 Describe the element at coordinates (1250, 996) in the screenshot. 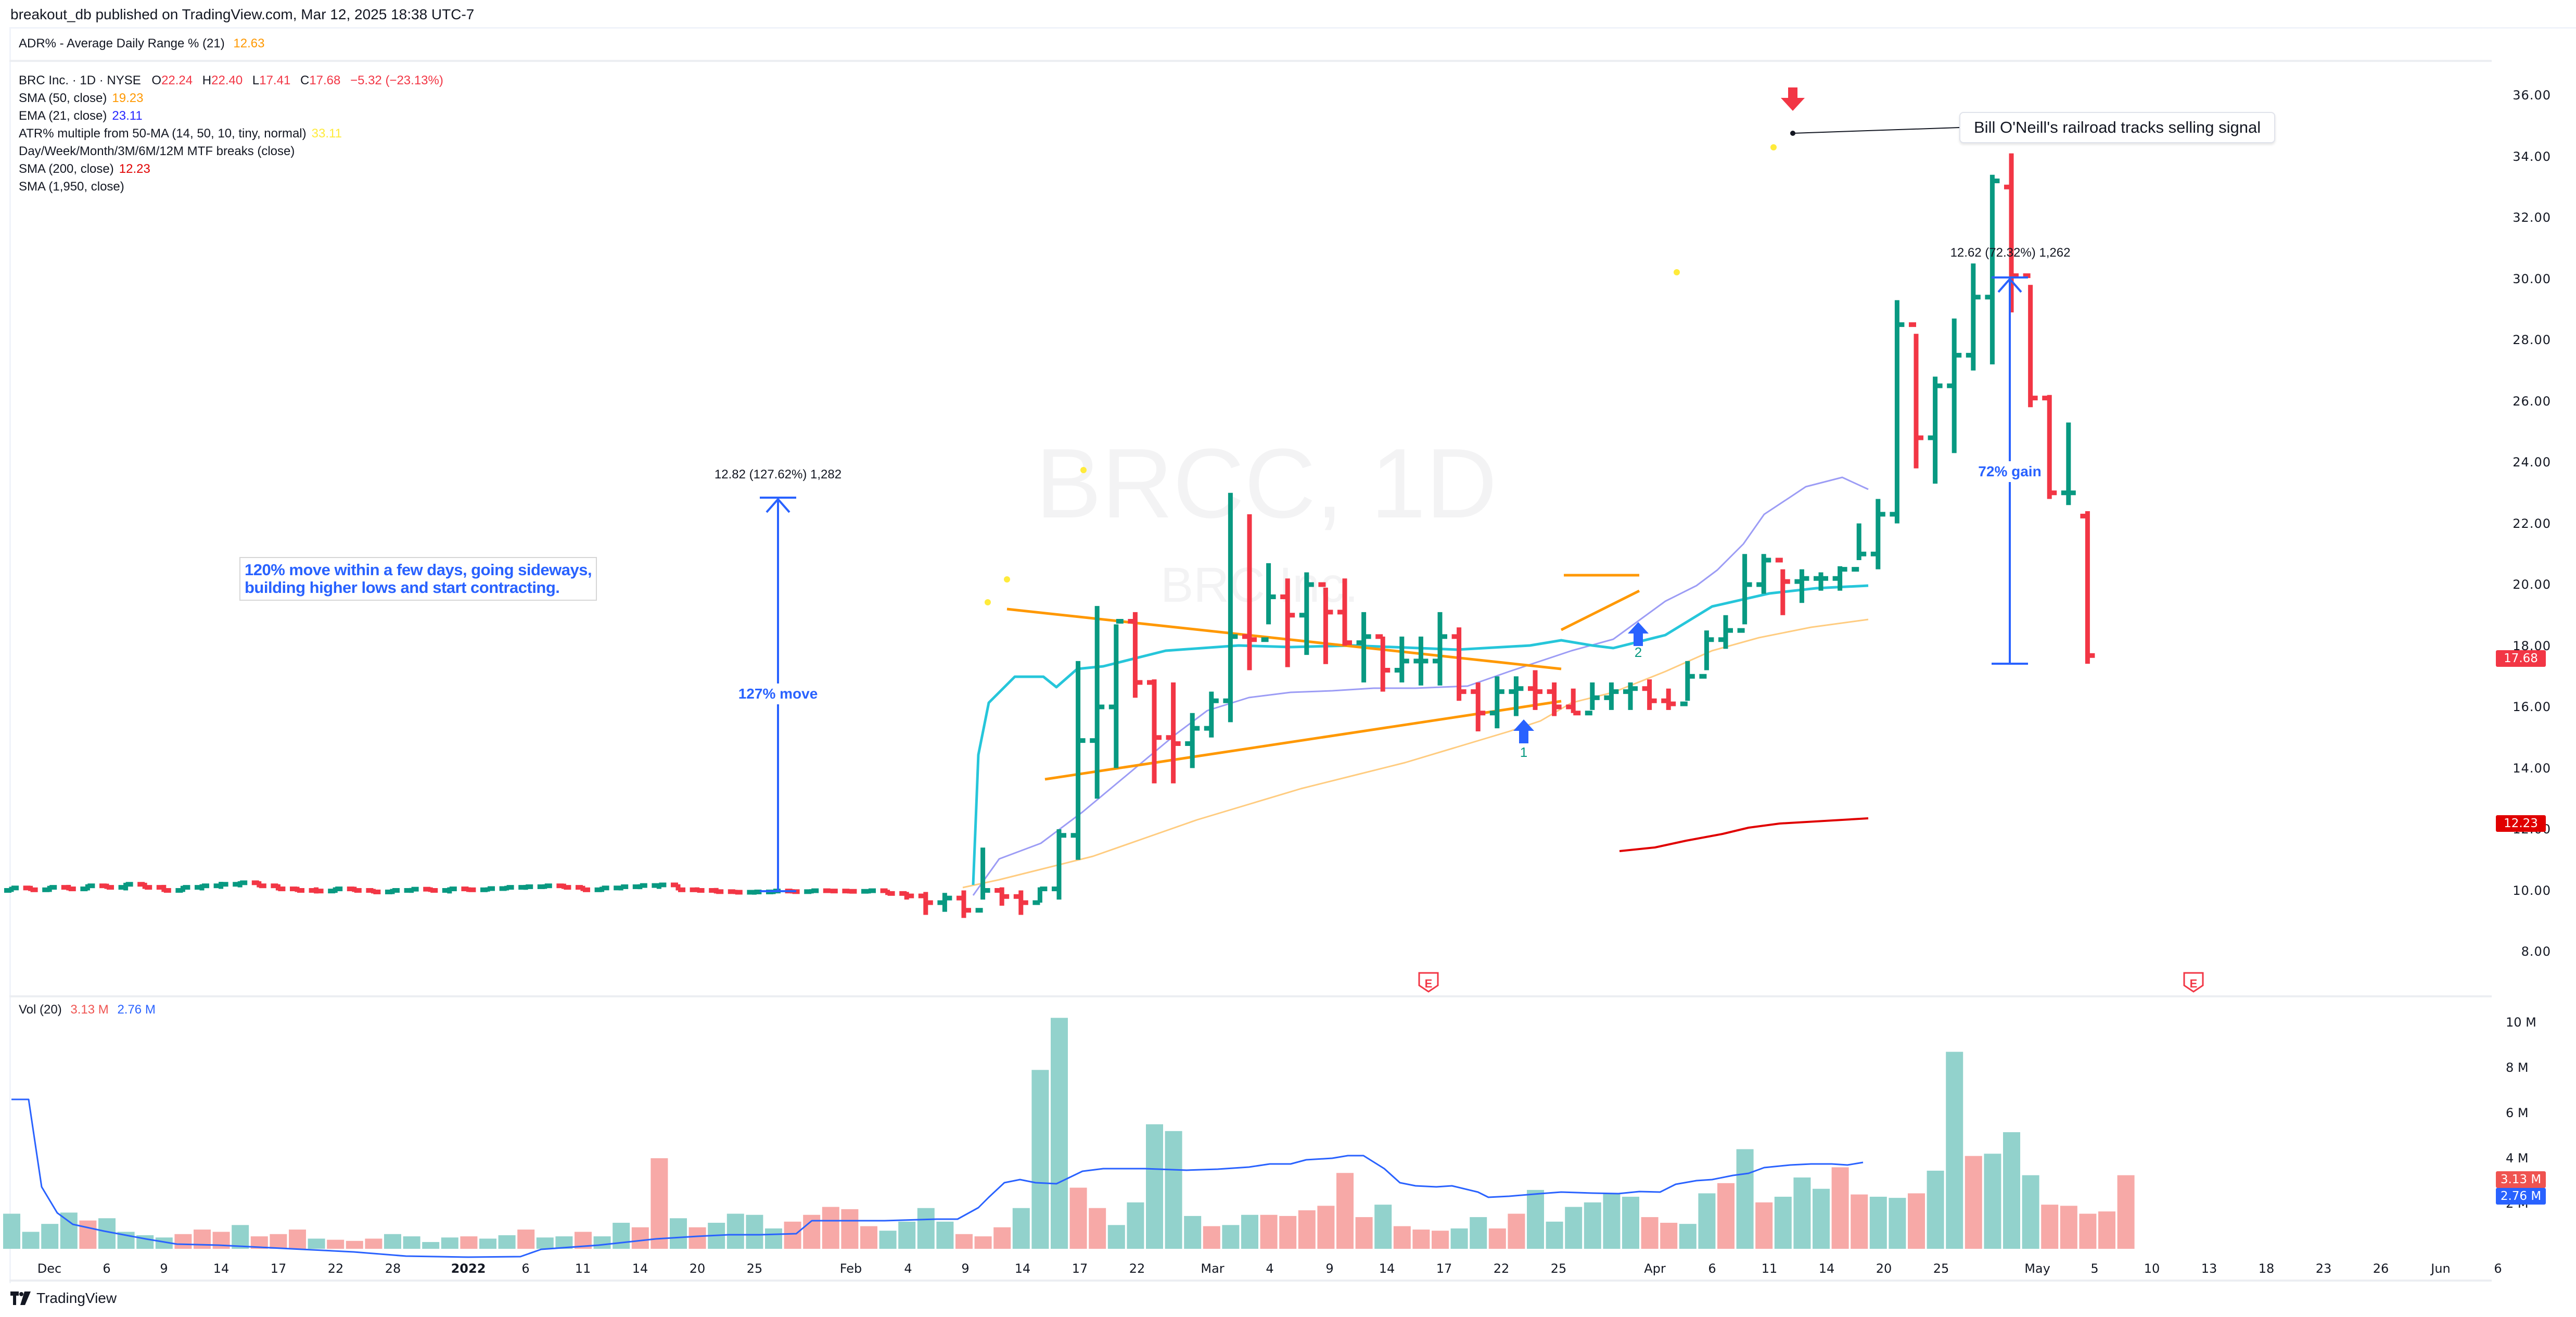

I see `volume-pane-separator` at that location.